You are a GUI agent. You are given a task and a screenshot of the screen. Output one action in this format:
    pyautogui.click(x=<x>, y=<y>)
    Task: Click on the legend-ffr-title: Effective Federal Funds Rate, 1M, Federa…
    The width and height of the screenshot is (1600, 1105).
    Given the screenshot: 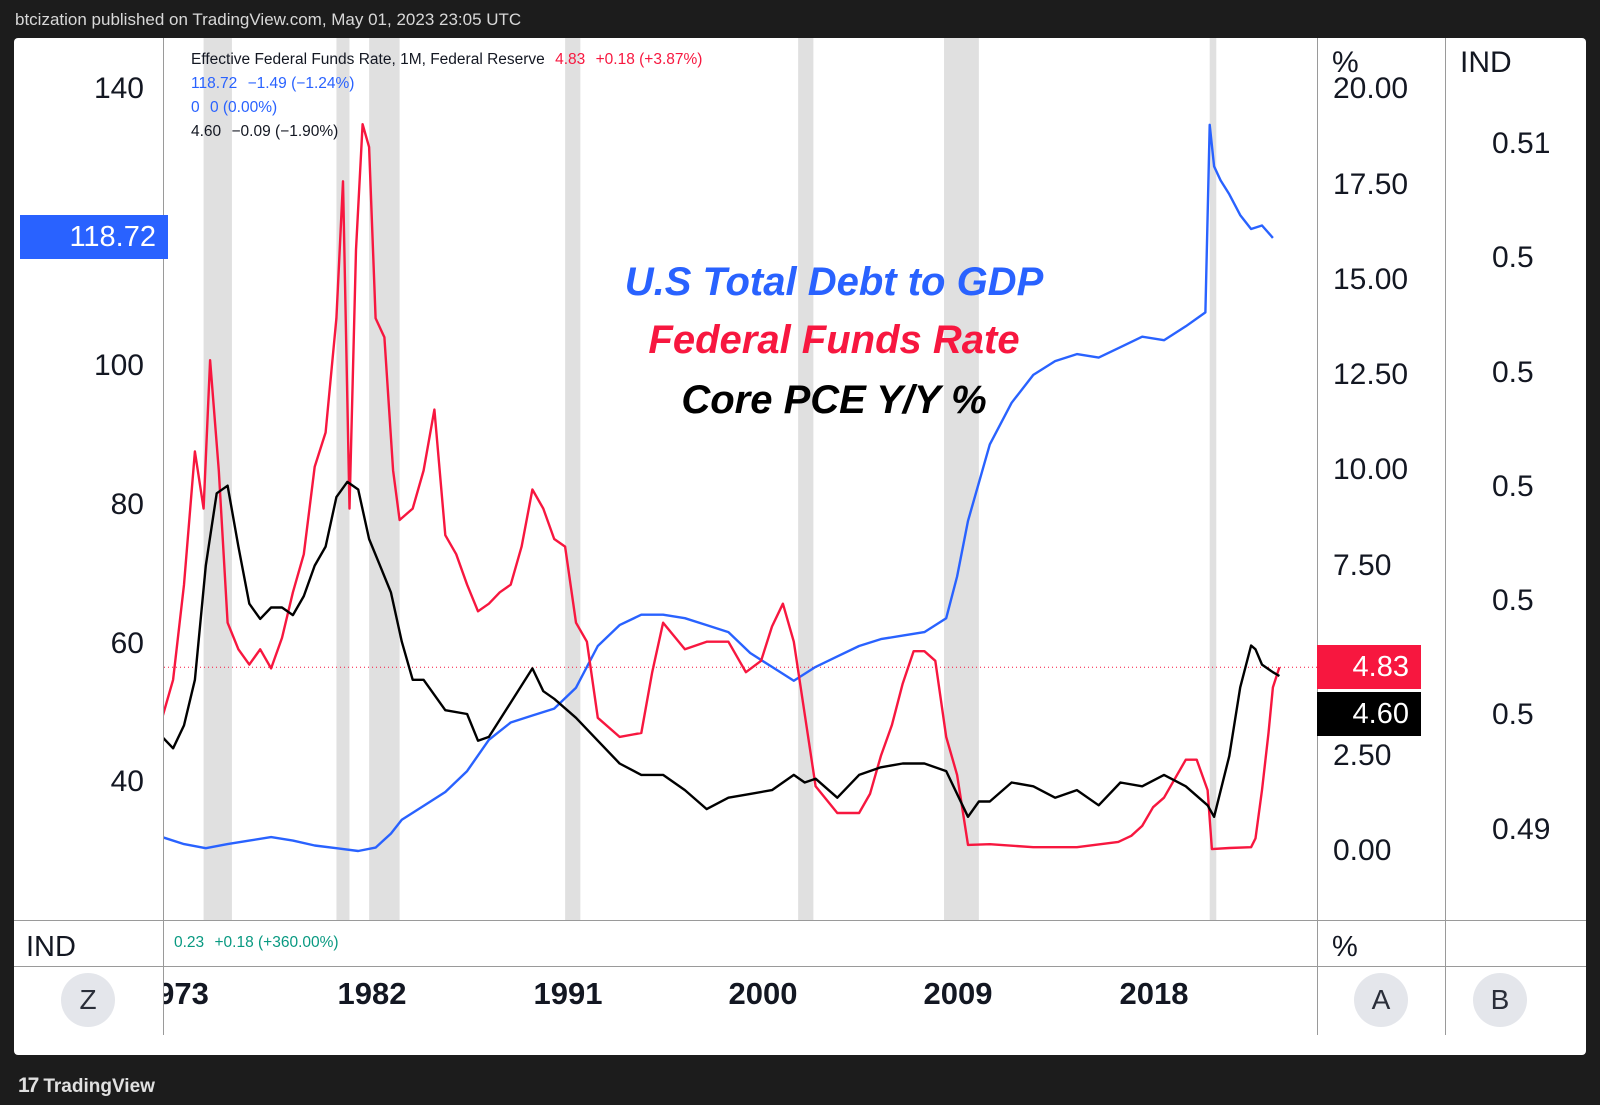 What is the action you would take?
    pyautogui.click(x=368, y=59)
    